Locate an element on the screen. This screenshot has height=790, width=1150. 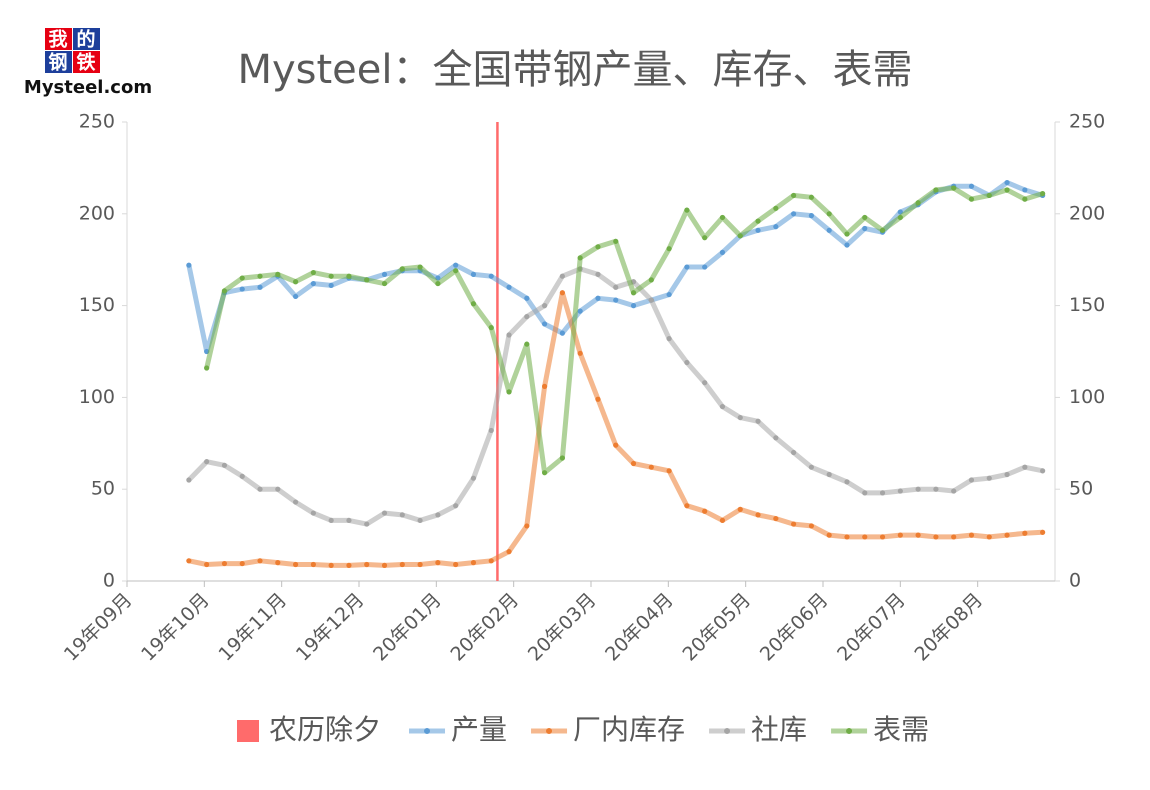
legend-label: 厂内库存 is located at coordinates (629, 729).